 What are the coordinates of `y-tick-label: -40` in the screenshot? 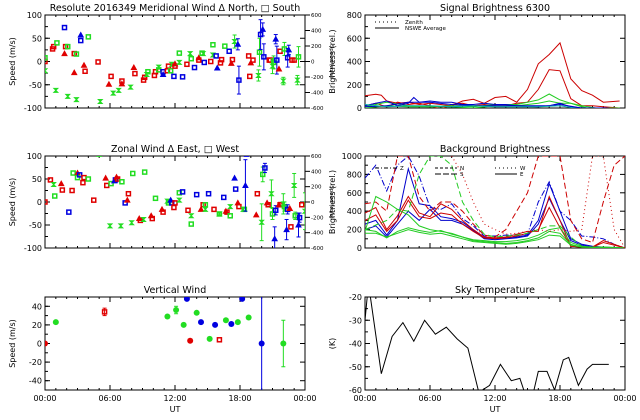 It's located at (355, 344).